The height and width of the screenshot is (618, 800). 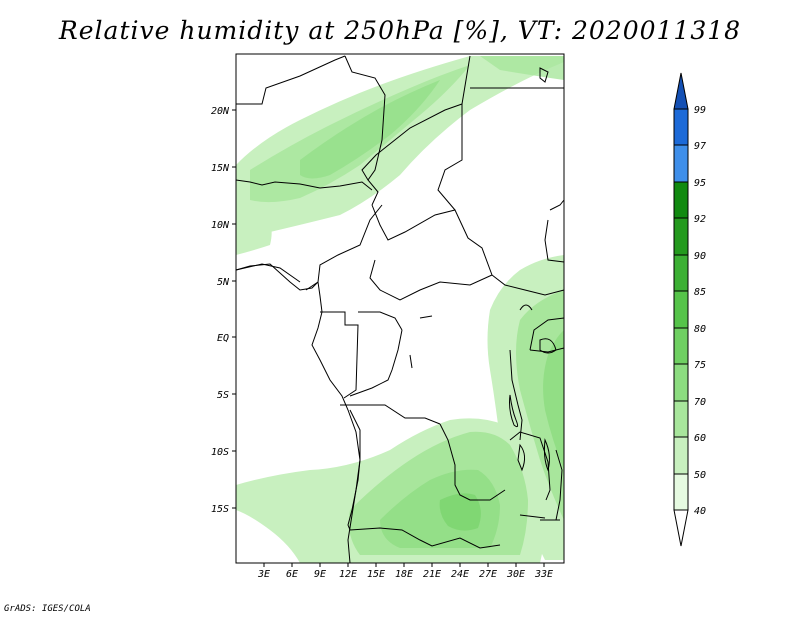 What do you see at coordinates (681, 528) in the screenshot?
I see `colorbar-lower-tip` at bounding box center [681, 528].